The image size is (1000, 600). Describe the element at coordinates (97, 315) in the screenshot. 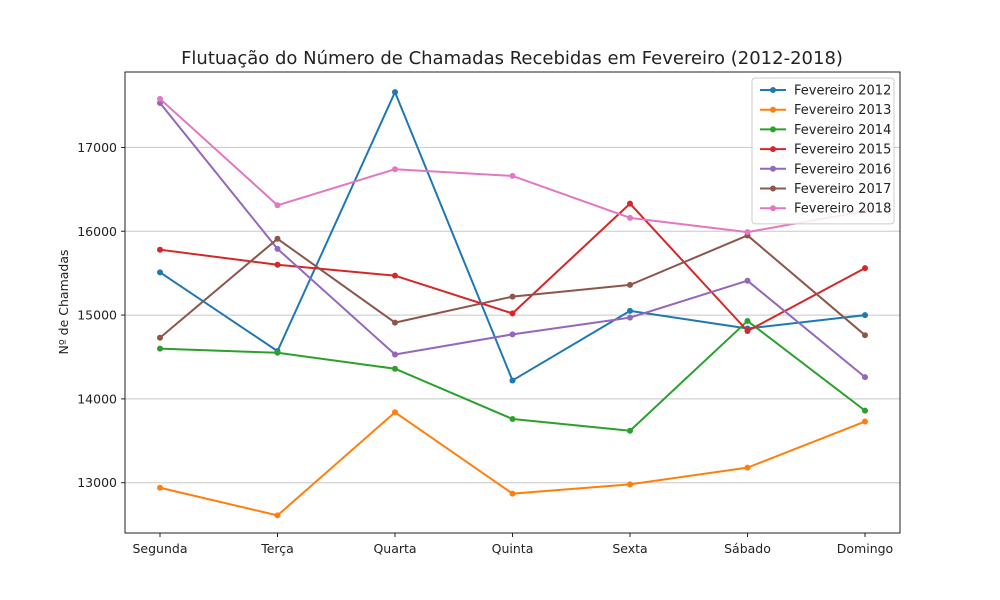

I see `y-tick-label: 15000` at that location.